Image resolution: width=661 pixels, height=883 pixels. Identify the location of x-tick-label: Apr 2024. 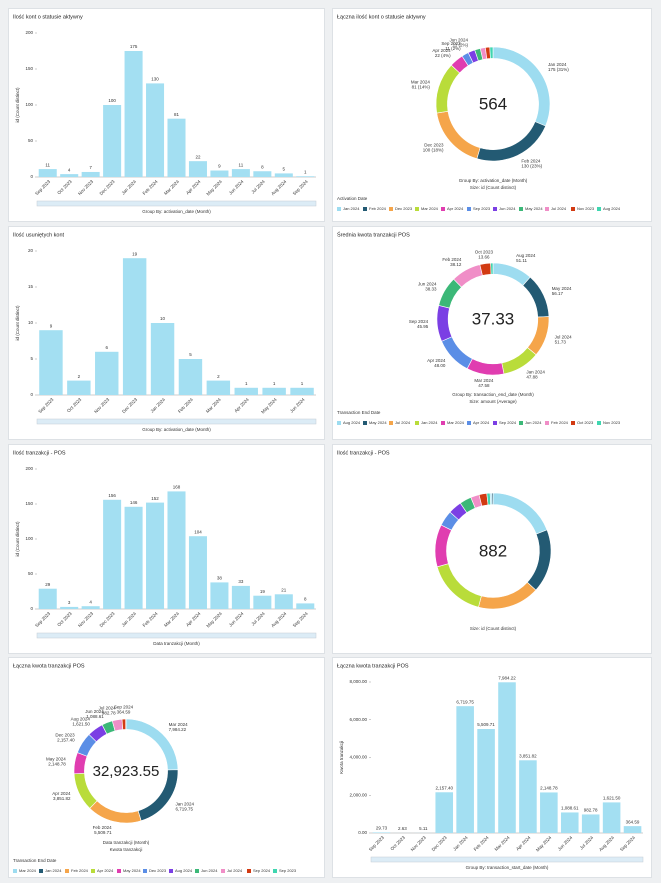
(523, 843).